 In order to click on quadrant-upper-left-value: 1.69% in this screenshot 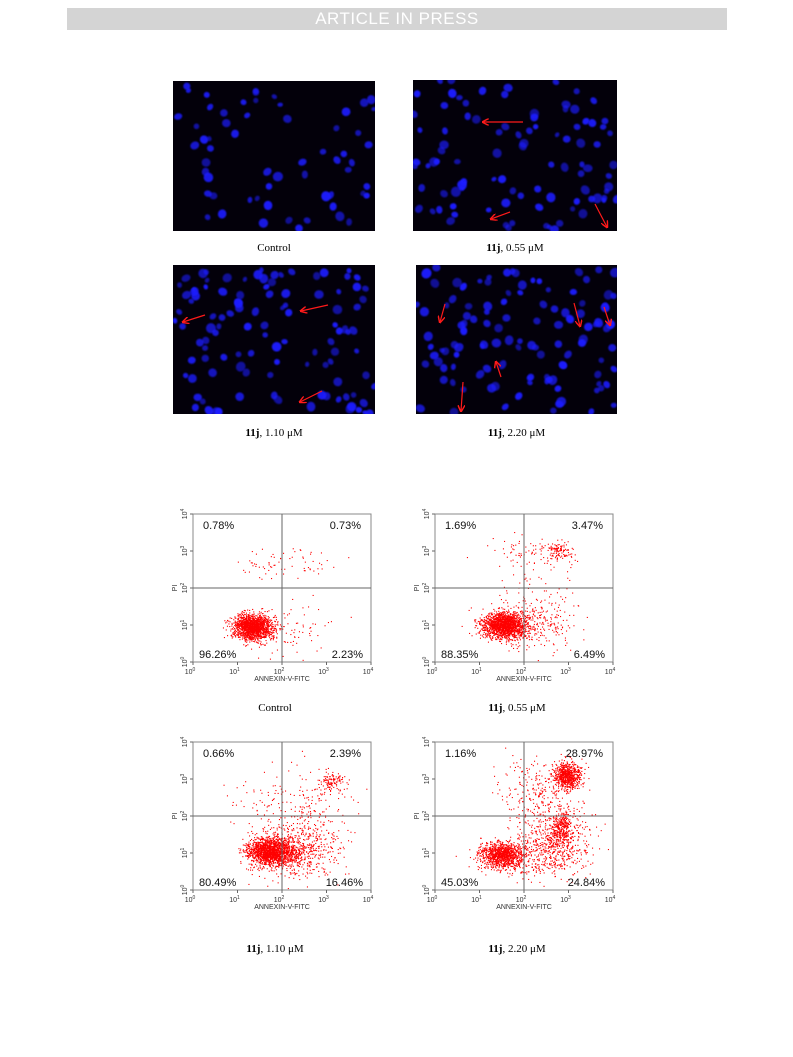, I will do `click(460, 526)`.